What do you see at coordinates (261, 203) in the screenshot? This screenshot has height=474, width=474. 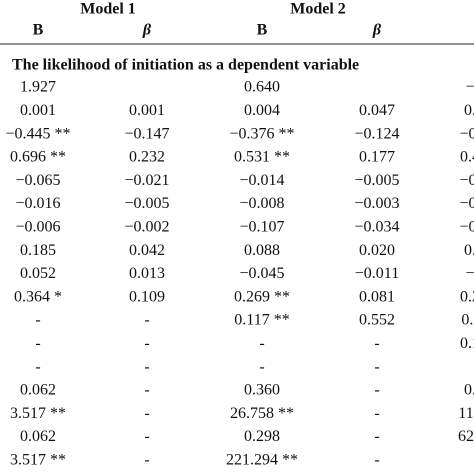 I see `table-cell: −0.008` at bounding box center [261, 203].